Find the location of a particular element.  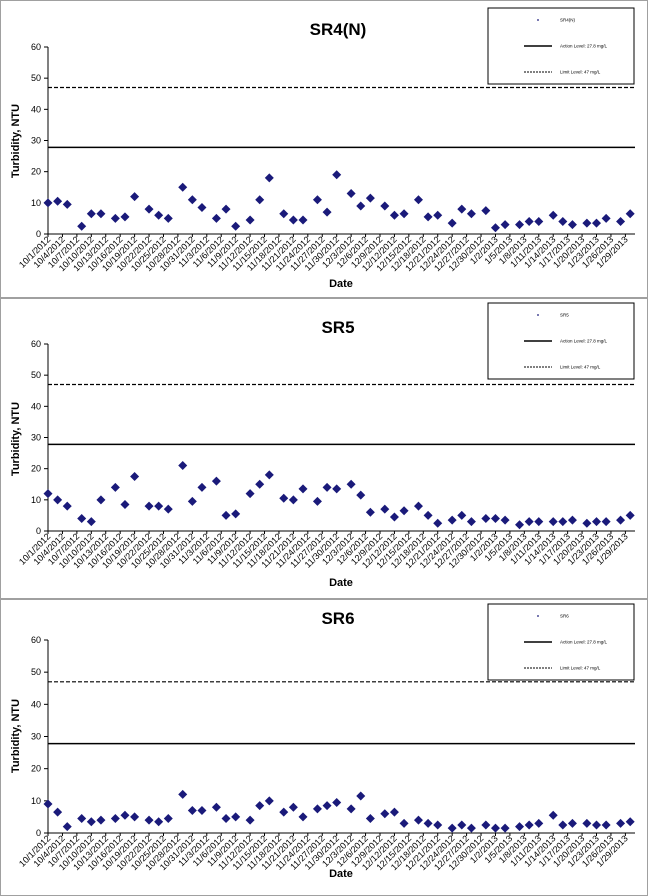

legend-entry-series: SR5 is located at coordinates (564, 315).